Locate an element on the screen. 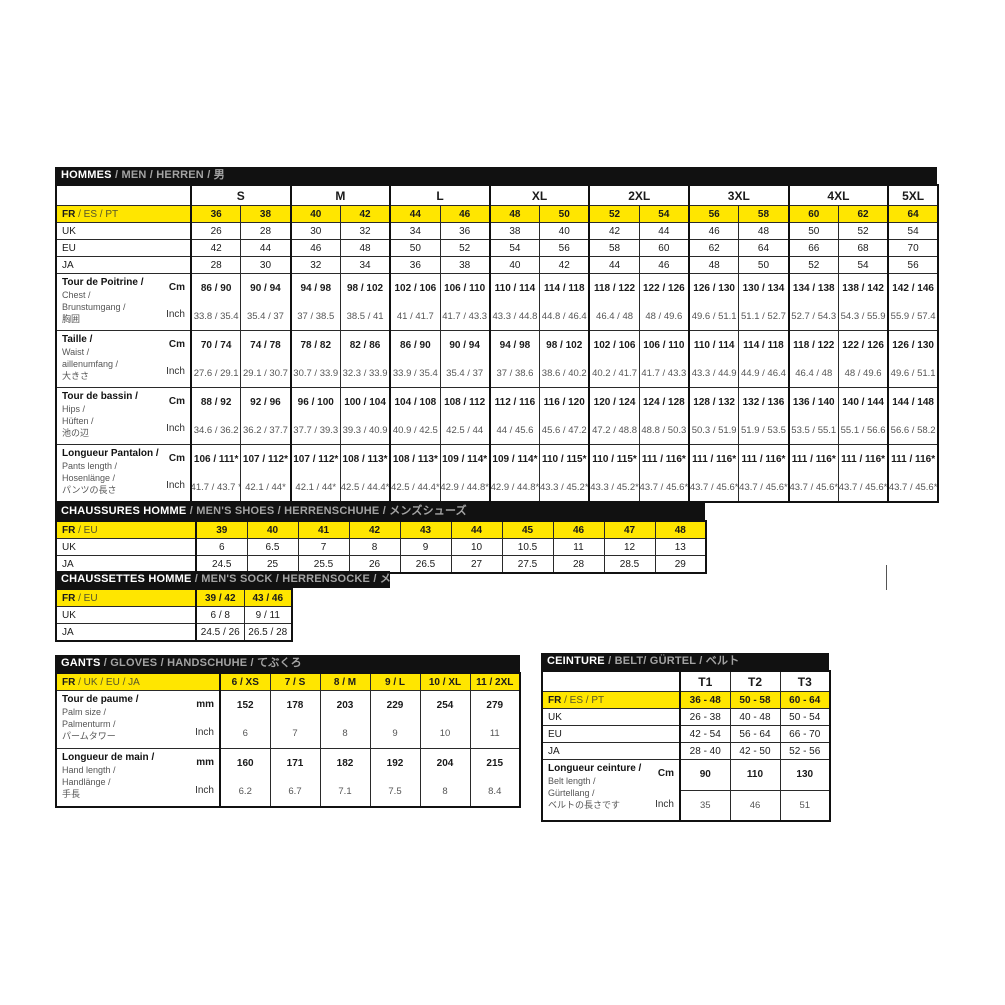  measurement-cell: 182 7.1 is located at coordinates (345, 778).